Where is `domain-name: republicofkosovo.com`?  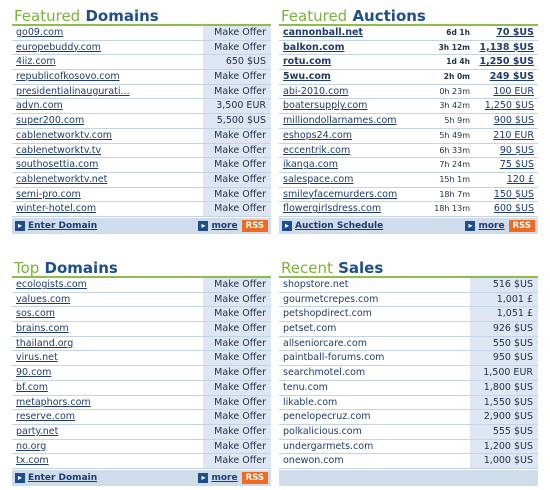
domain-name: republicofkosovo.com is located at coordinates (68, 77).